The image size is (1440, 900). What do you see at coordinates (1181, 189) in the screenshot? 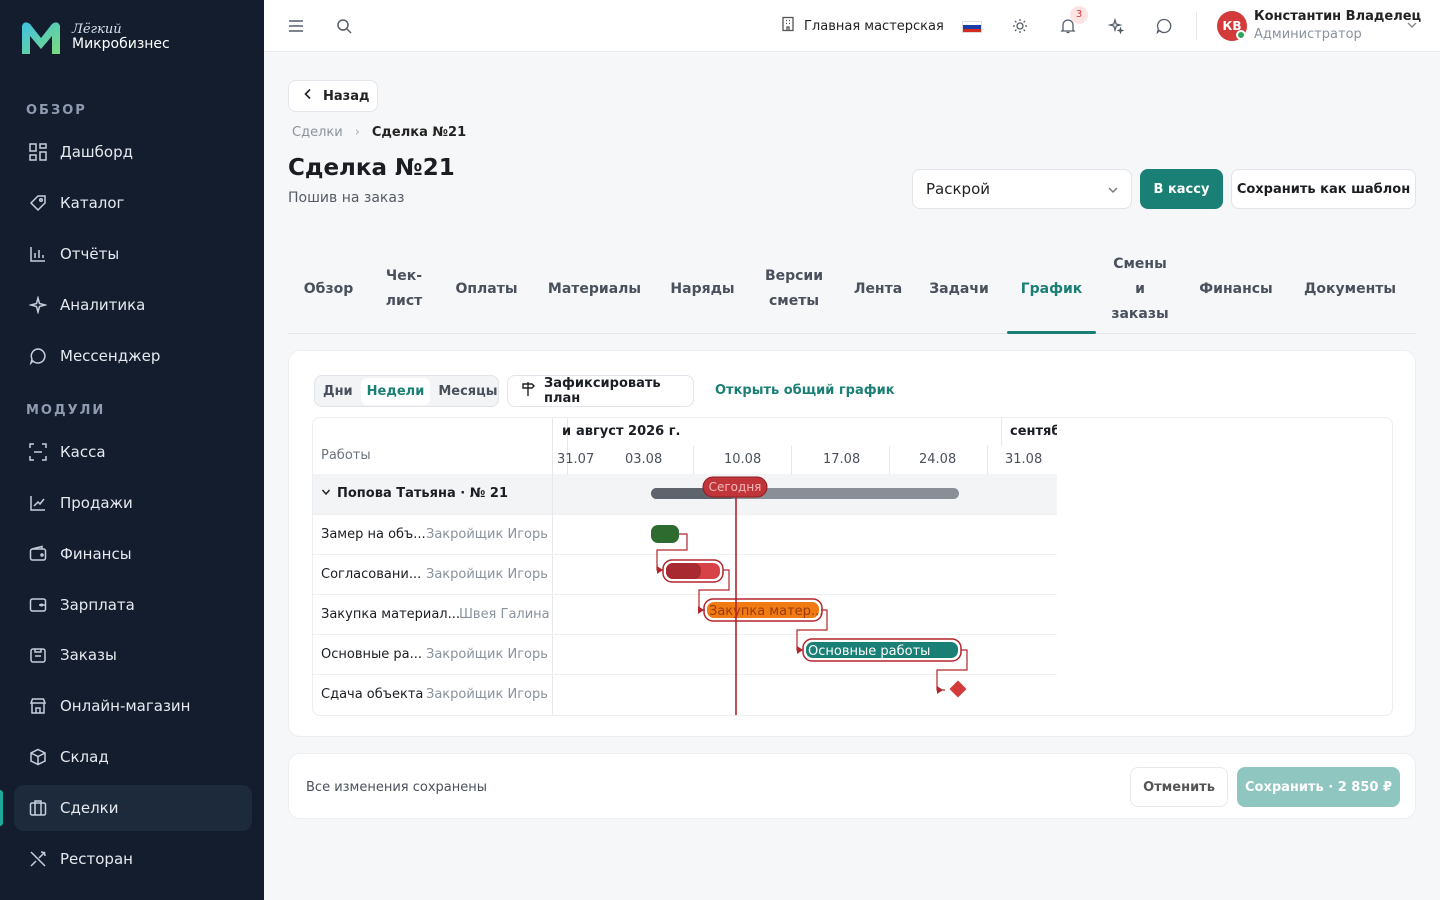
I see `to-cashbox-button: В кассу` at bounding box center [1181, 189].